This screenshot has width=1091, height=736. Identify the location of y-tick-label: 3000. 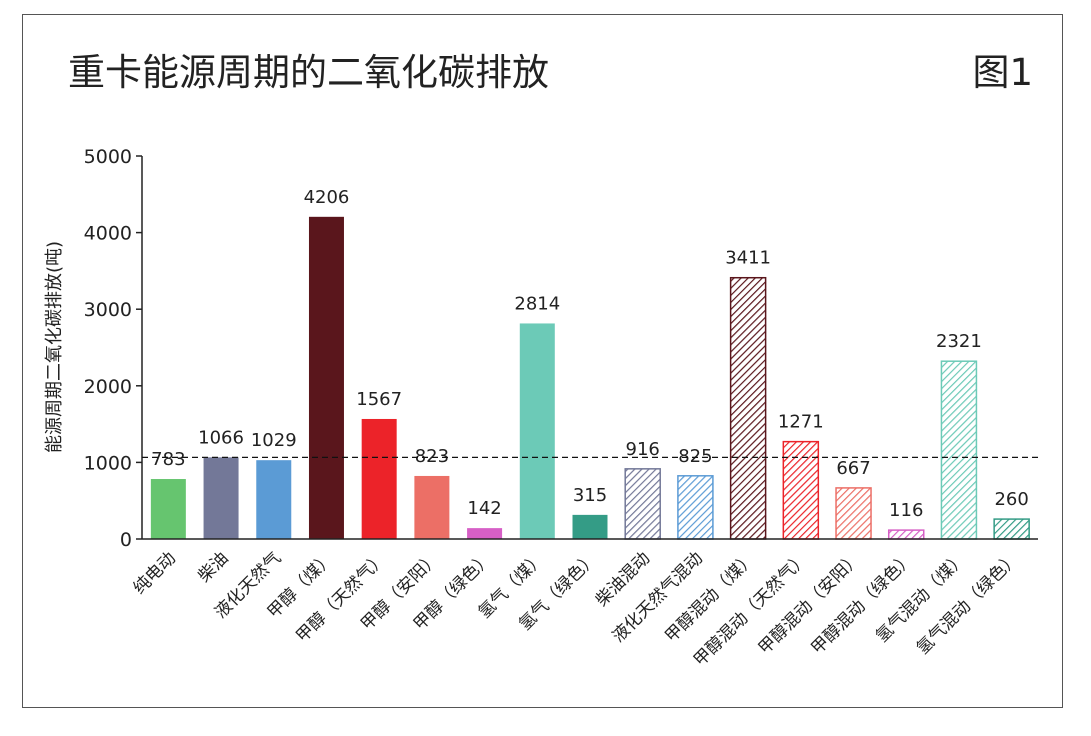
(108, 310).